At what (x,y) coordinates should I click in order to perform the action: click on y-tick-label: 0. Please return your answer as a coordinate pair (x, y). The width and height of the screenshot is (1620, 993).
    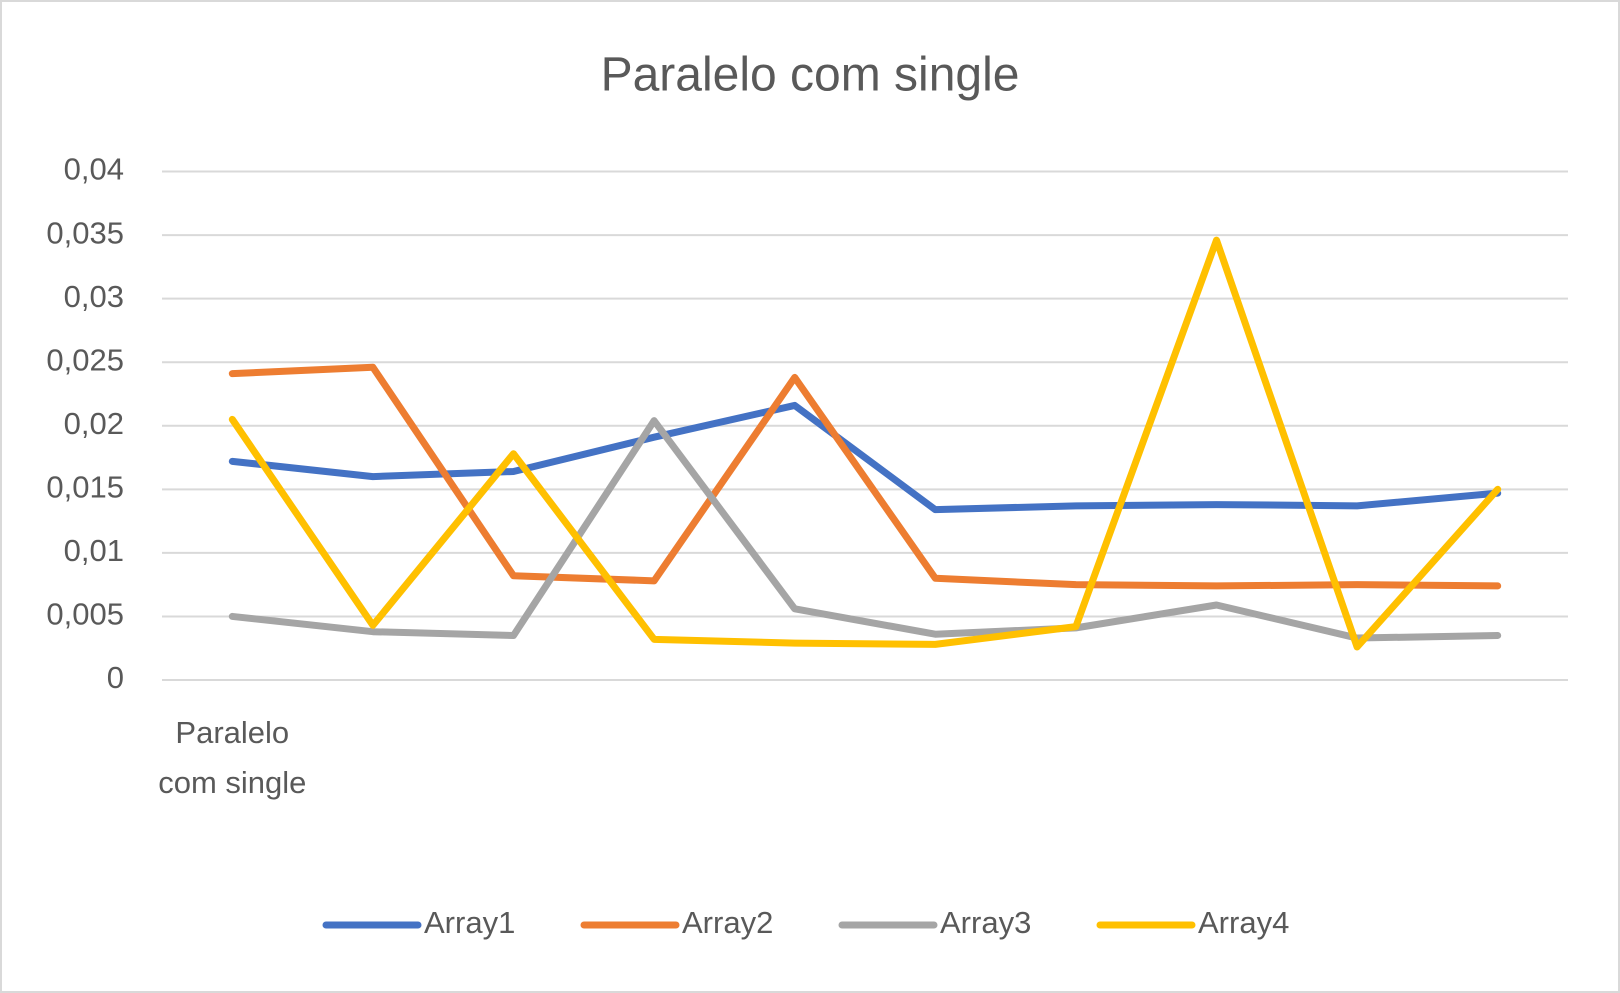
    Looking at the image, I should click on (115, 677).